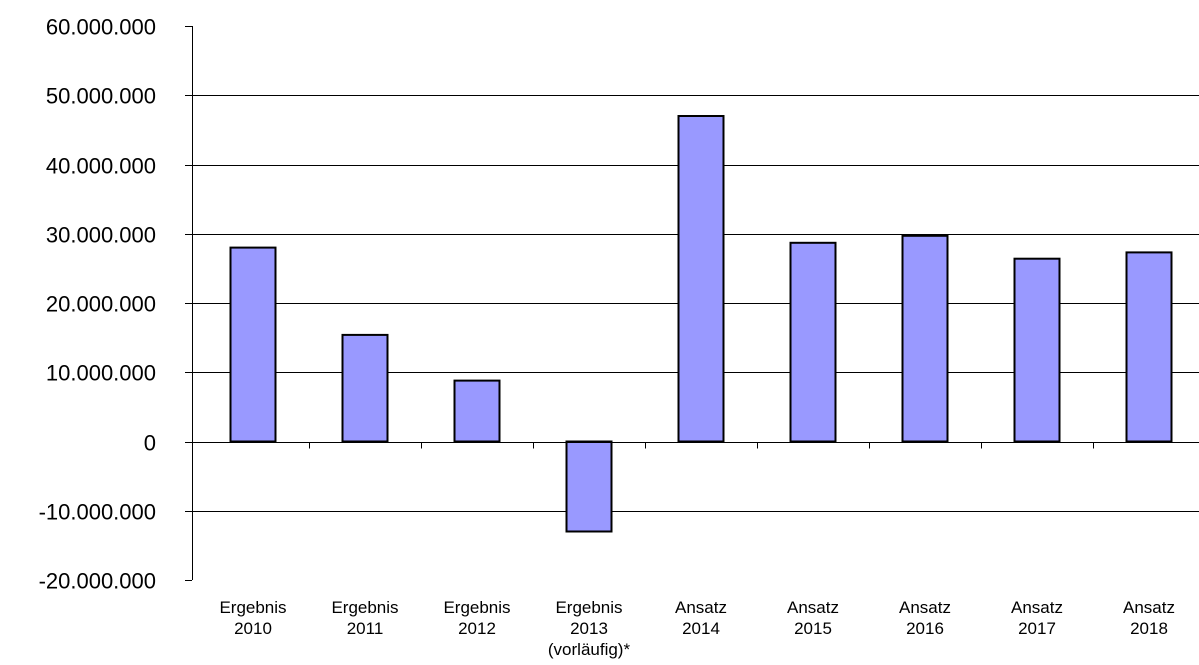 The width and height of the screenshot is (1199, 665). I want to click on category-label-line: 2012, so click(477, 628).